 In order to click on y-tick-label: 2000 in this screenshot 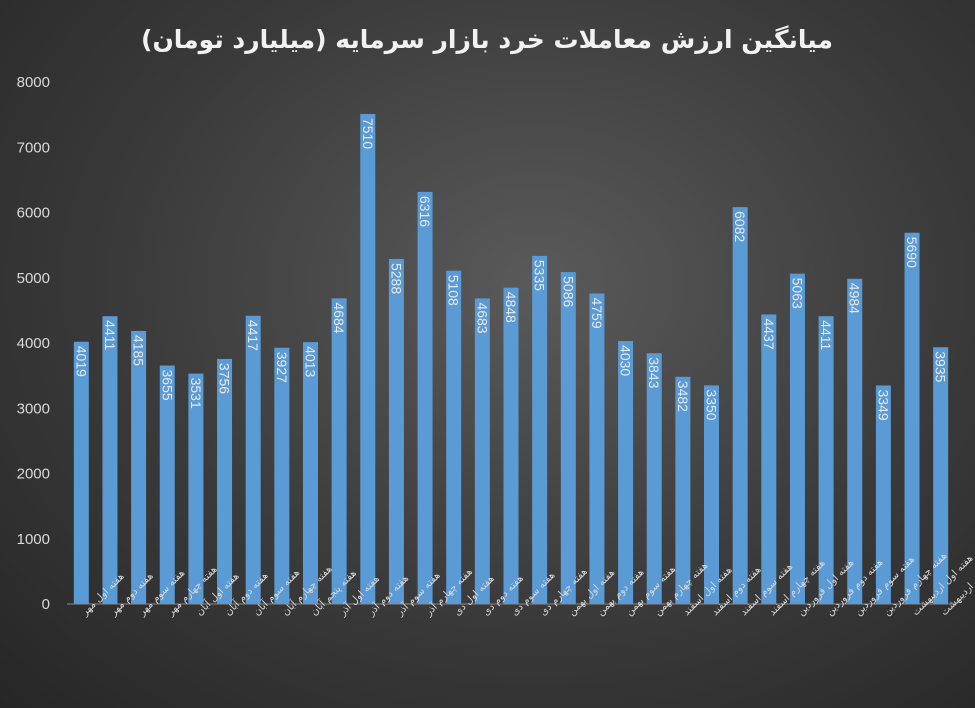, I will do `click(33, 474)`.